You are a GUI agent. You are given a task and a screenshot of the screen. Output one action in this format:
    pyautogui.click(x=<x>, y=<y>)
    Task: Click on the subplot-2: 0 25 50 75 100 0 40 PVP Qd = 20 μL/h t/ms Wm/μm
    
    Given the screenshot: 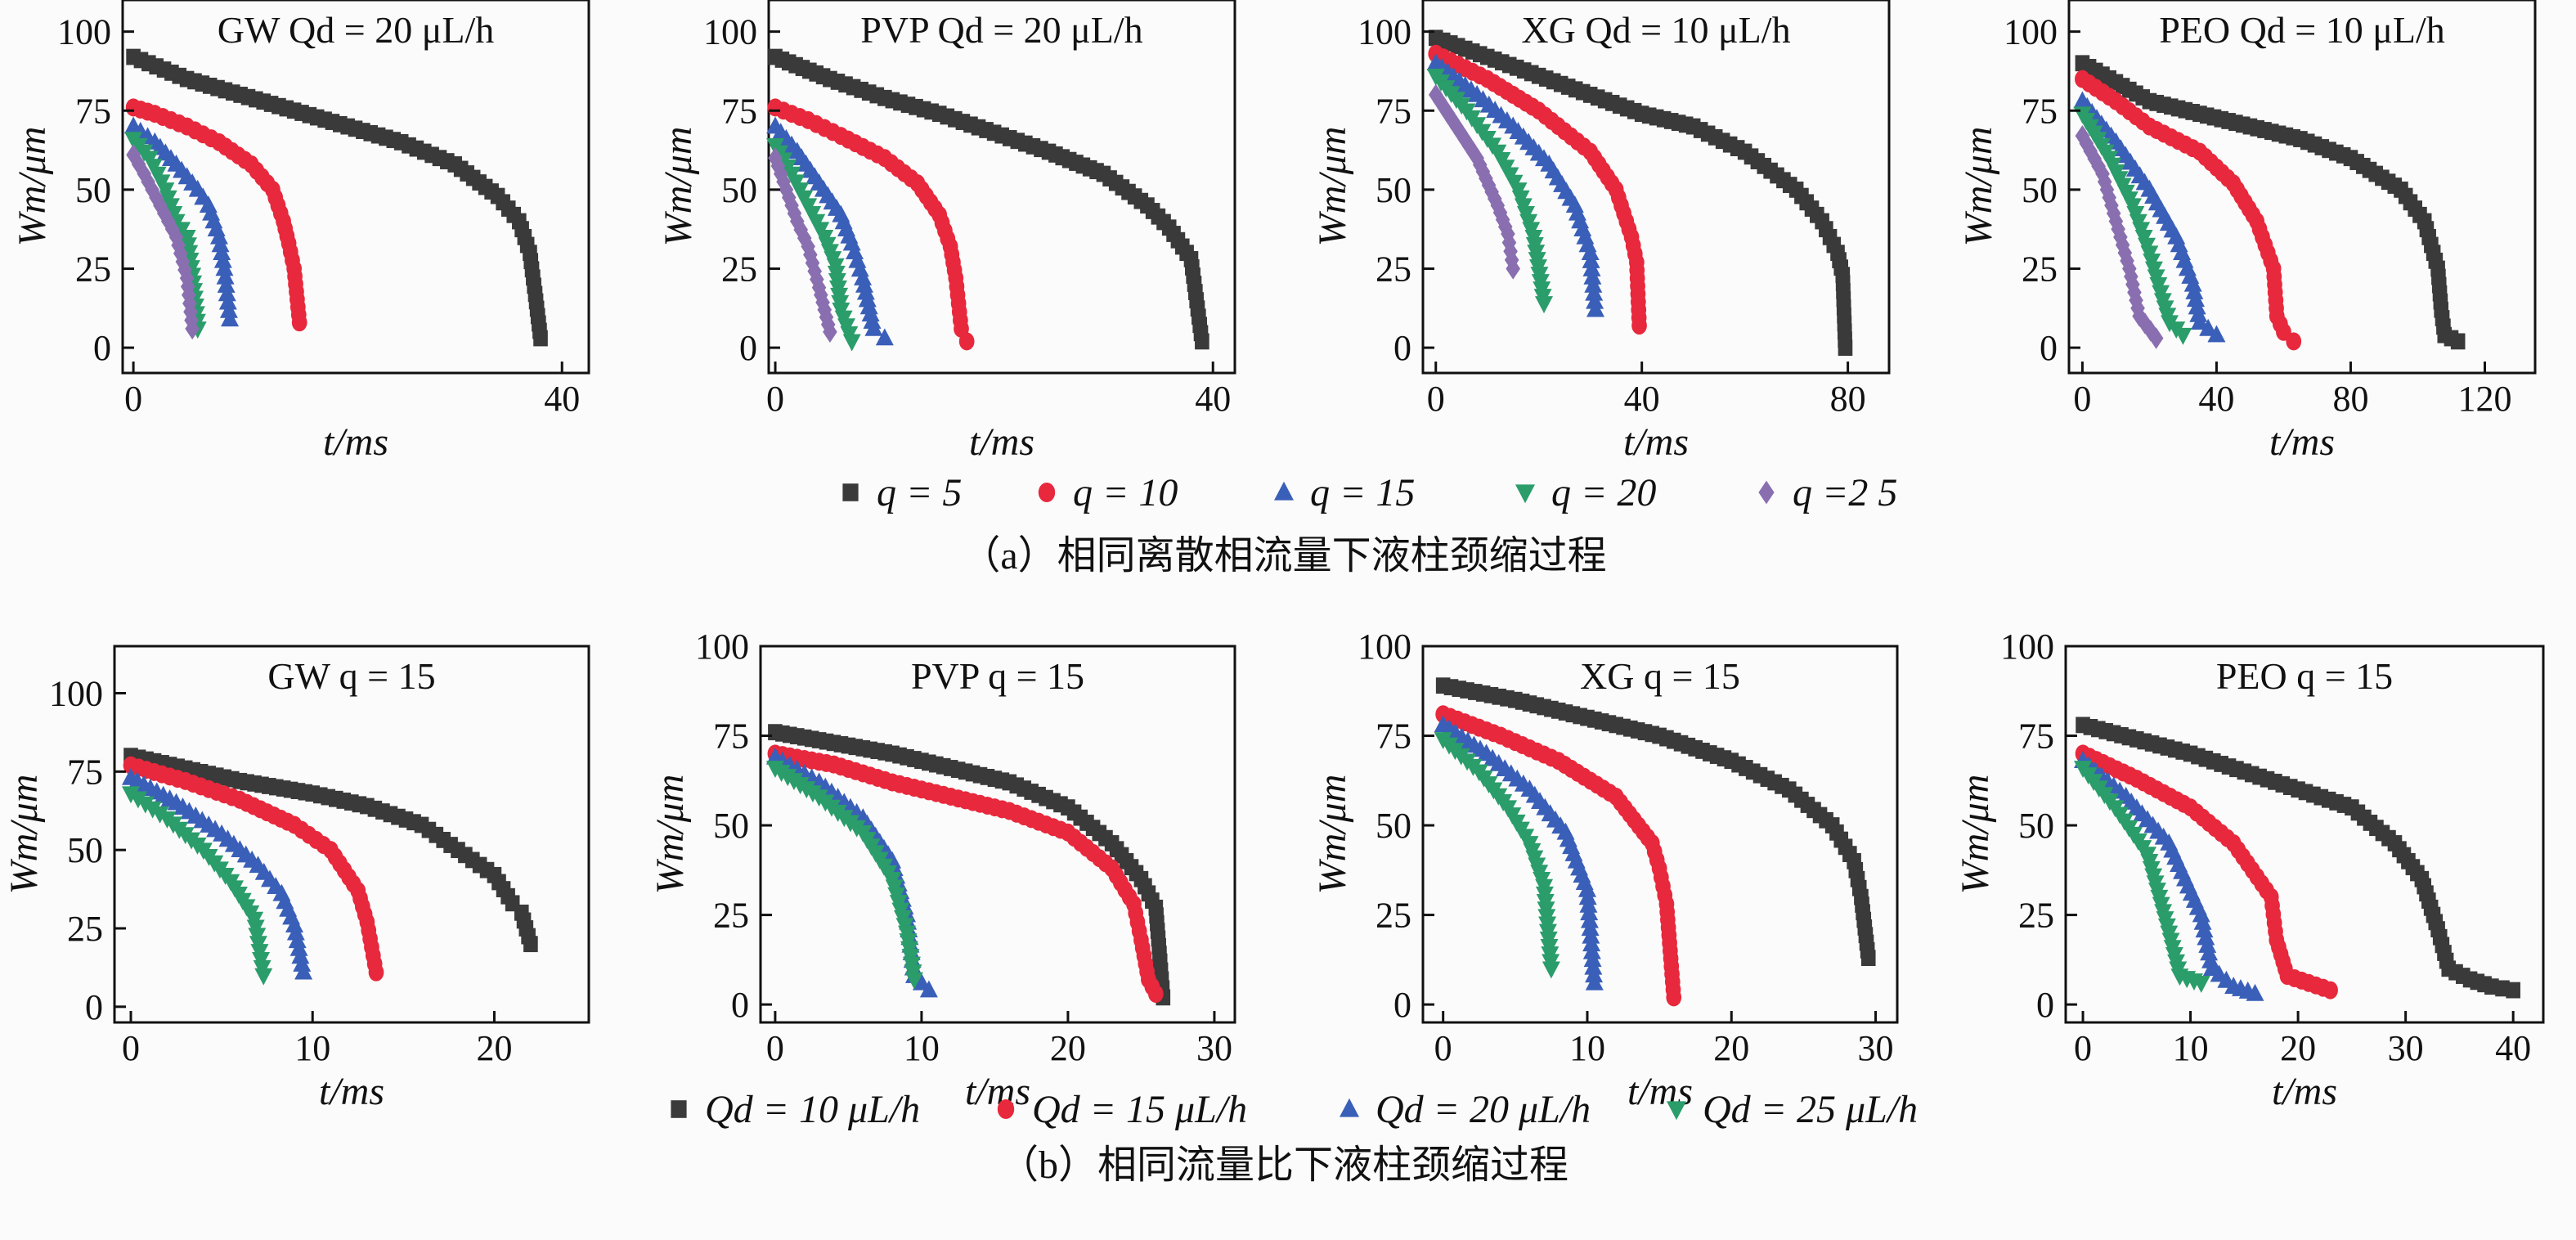 What is the action you would take?
    pyautogui.click(x=946, y=232)
    